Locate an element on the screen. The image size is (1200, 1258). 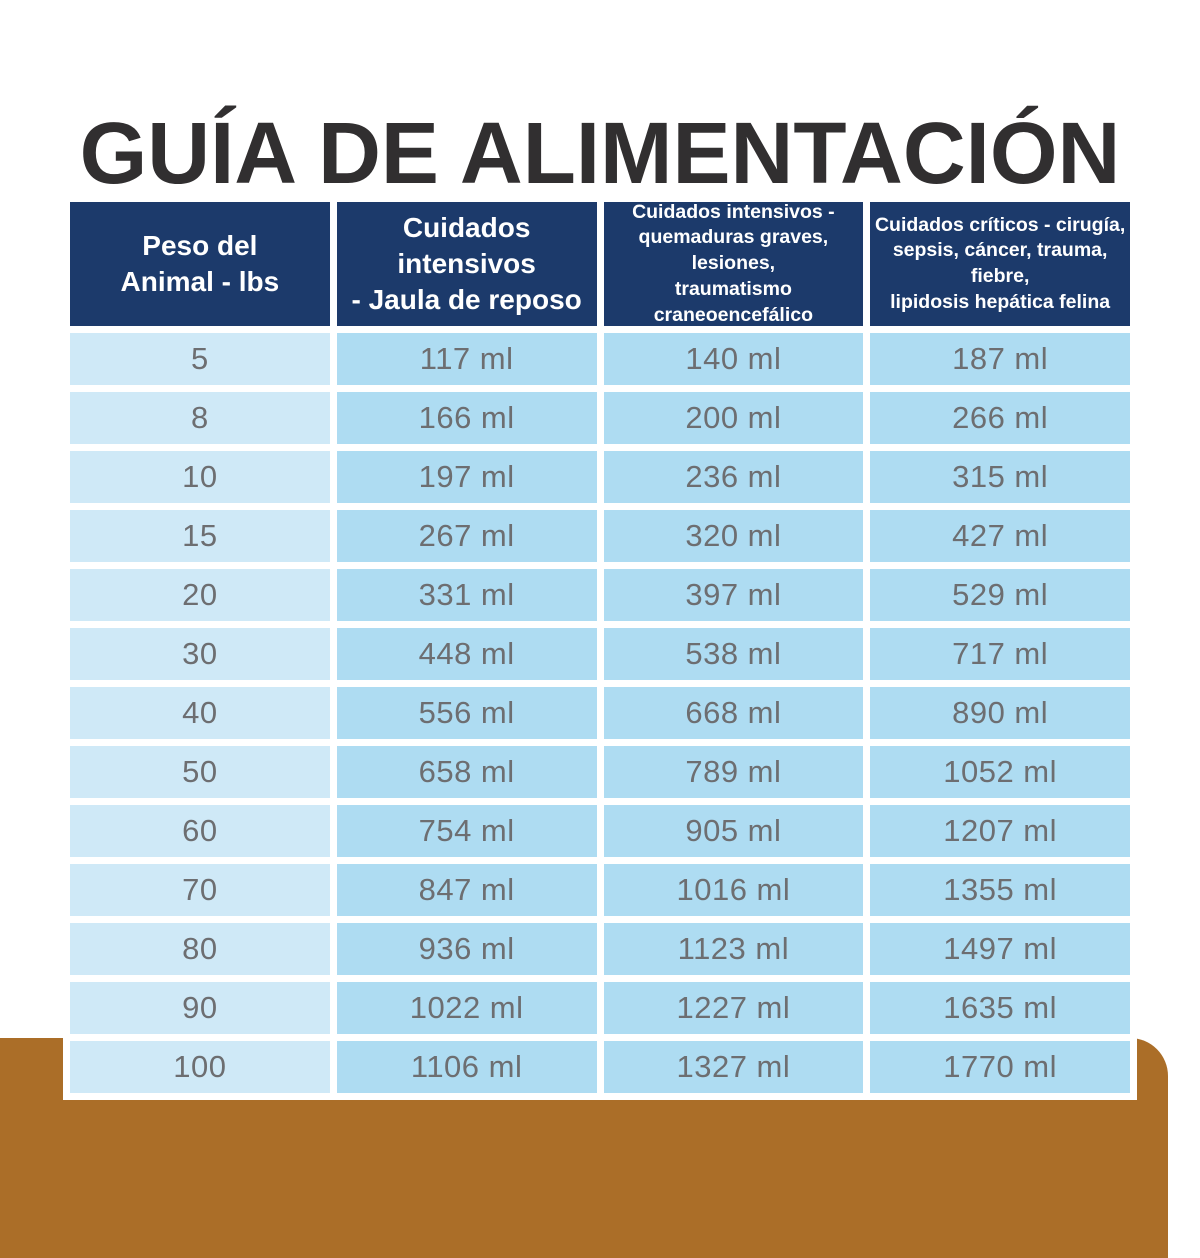
volume-cell: 427 ml is located at coordinates (1000, 536).